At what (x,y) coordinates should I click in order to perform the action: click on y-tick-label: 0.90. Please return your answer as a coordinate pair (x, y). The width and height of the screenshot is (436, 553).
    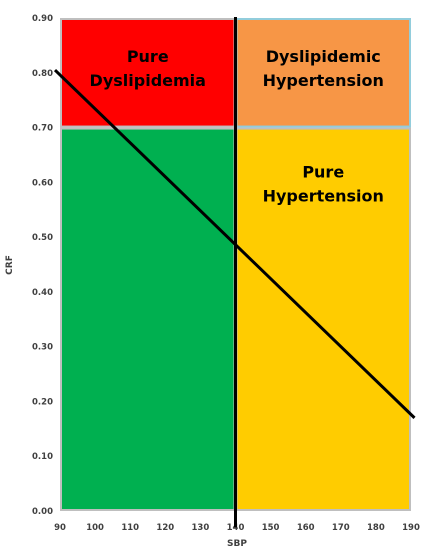
    Looking at the image, I should click on (42, 19).